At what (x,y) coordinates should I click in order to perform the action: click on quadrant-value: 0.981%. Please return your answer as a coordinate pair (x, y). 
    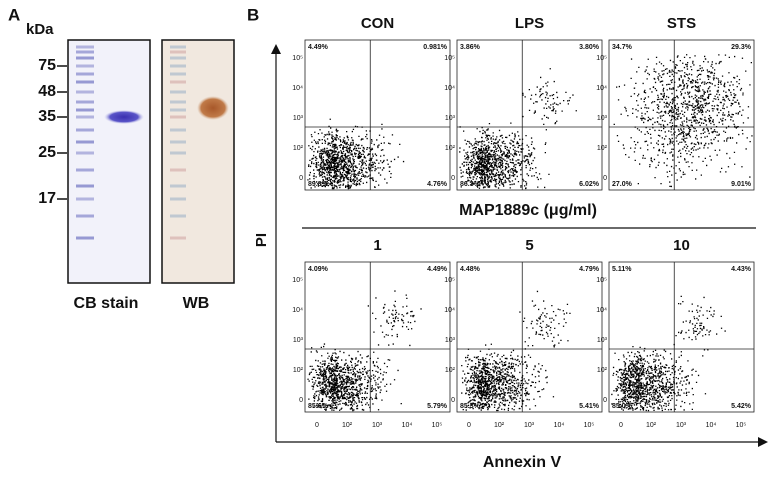
    Looking at the image, I should click on (435, 47).